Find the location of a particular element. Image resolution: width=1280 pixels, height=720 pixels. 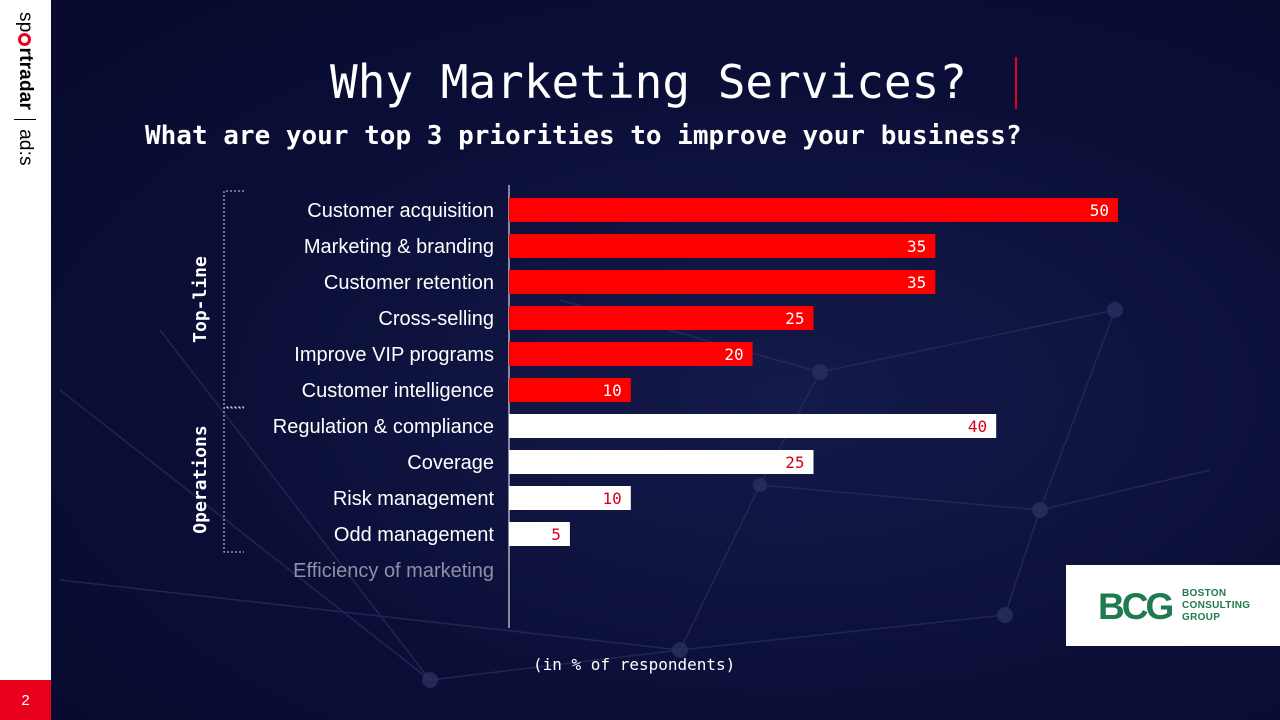

page-number: 2 is located at coordinates (25, 700).